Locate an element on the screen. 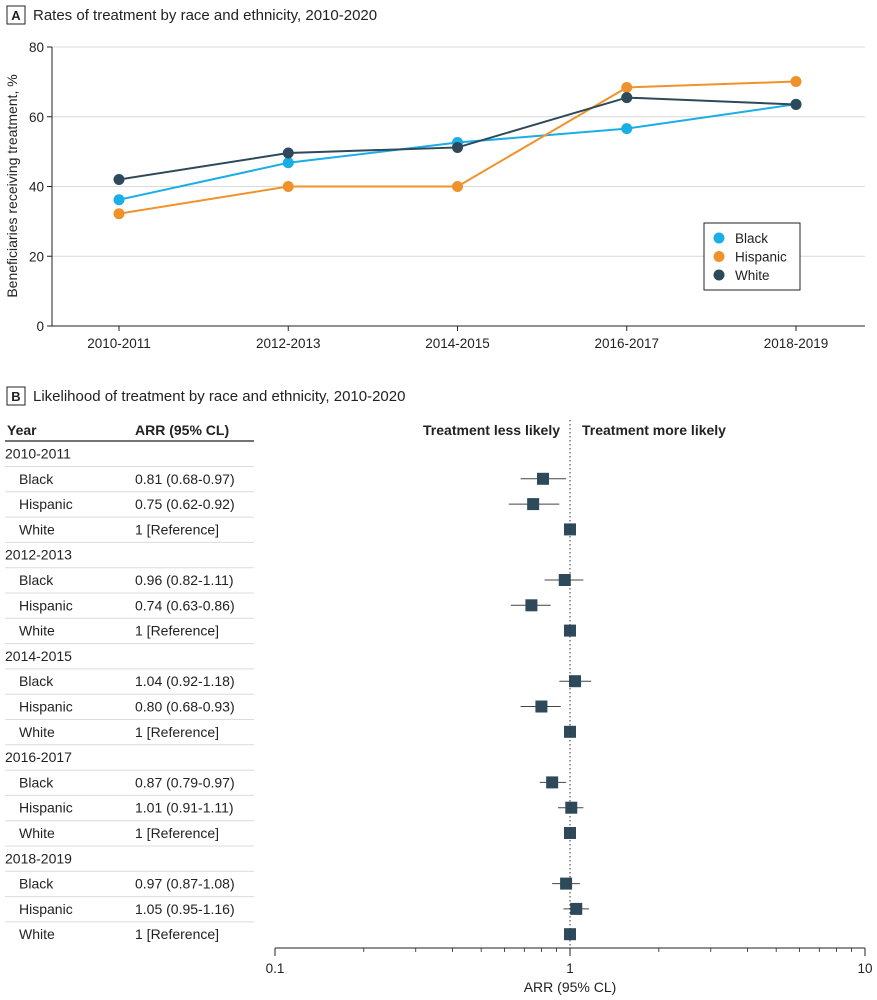 The height and width of the screenshot is (1000, 877). line-chart-series is located at coordinates (457, 148).